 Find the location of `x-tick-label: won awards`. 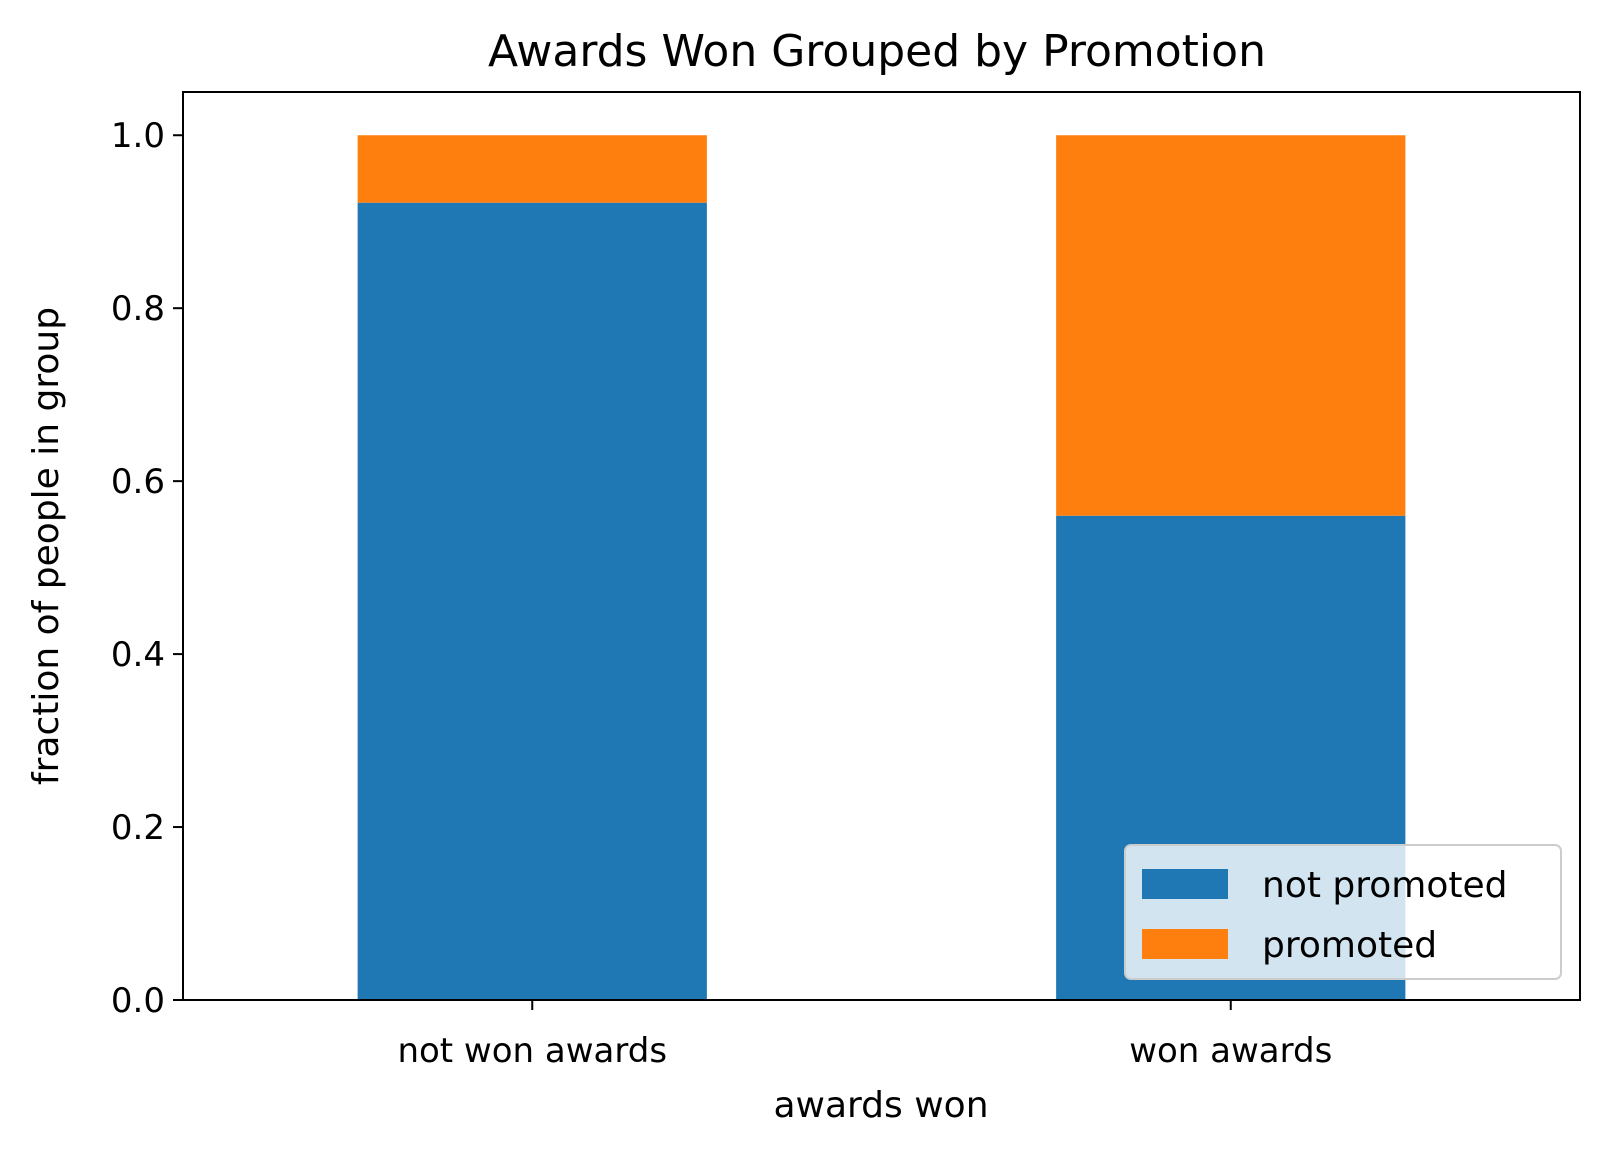

x-tick-label: won awards is located at coordinates (1230, 1051).